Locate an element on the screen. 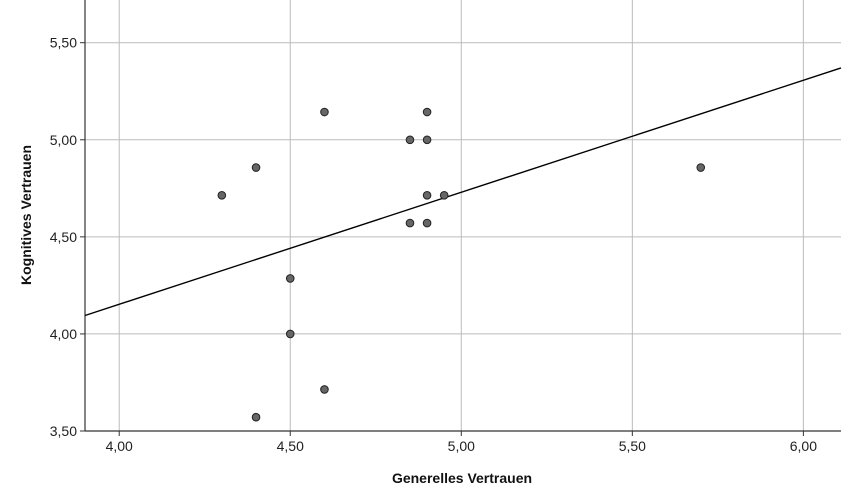 The width and height of the screenshot is (850, 500). x-tick-label: 5,00 is located at coordinates (461, 446).